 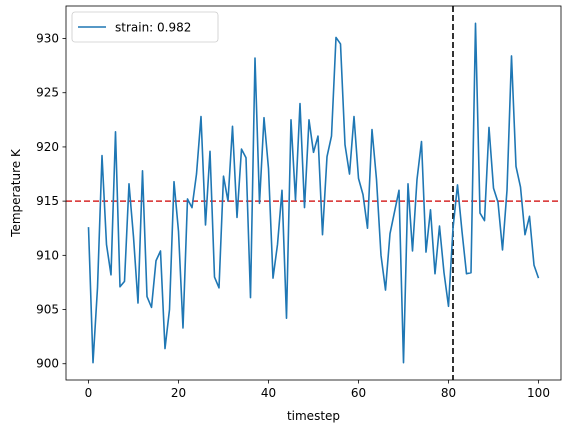 I want to click on y-tick-label: 905, so click(x=47, y=310).